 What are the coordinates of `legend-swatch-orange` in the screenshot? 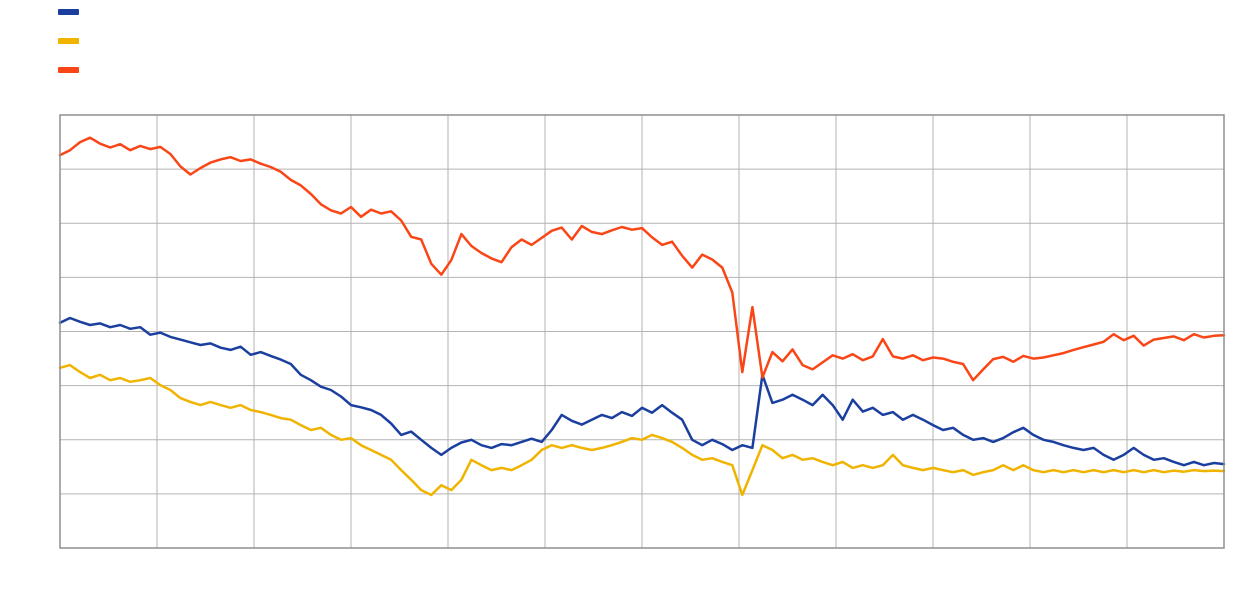 It's located at (68, 69).